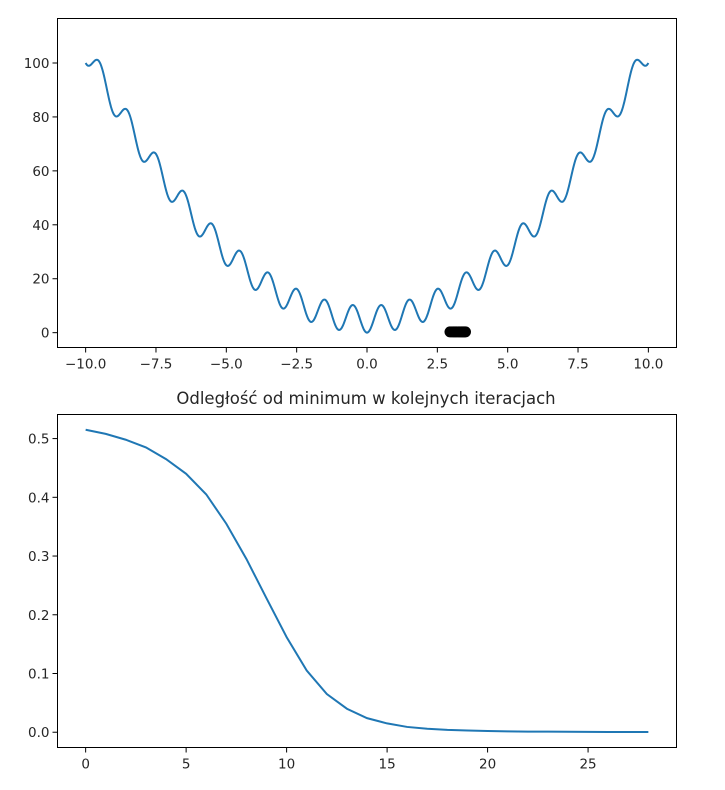 The width and height of the screenshot is (725, 790). What do you see at coordinates (85, 765) in the screenshot?
I see `chart-bottom-xtick-label: 0` at bounding box center [85, 765].